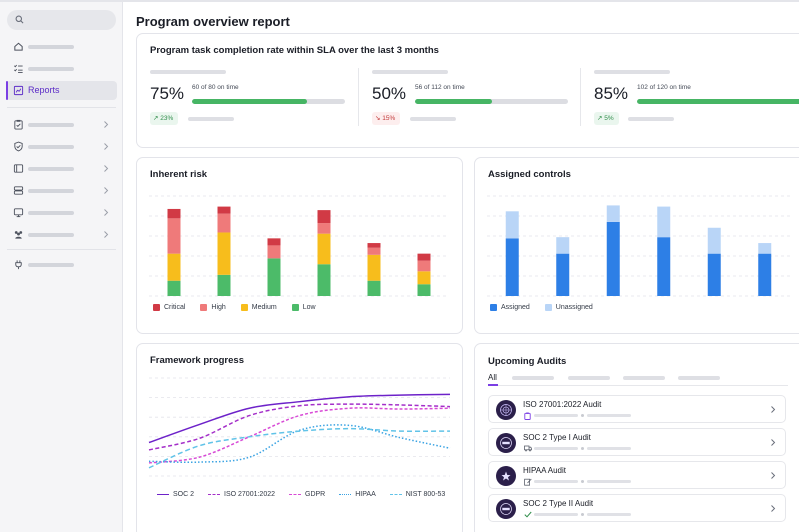 The image size is (799, 532). What do you see at coordinates (558, 503) in the screenshot?
I see `audit-name: SOC 2 Type II Audit` at bounding box center [558, 503].